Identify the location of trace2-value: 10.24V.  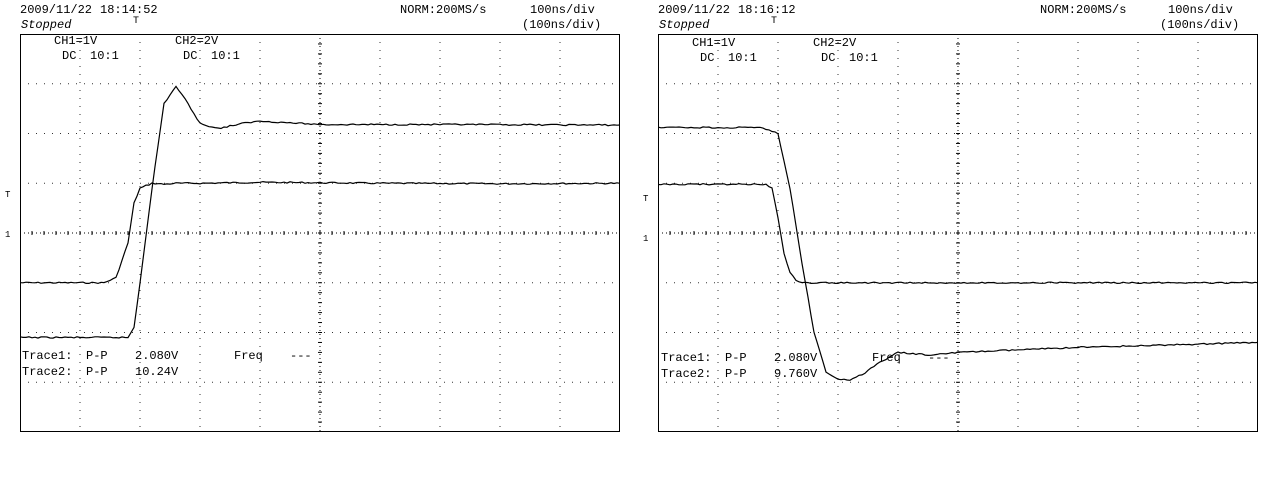
(157, 372).